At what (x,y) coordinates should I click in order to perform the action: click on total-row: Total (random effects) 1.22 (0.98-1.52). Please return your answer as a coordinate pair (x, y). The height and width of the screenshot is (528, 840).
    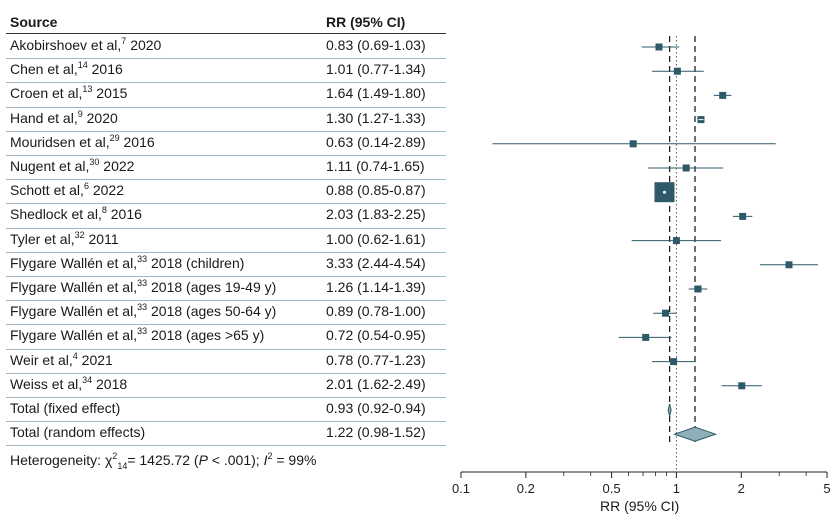
    Looking at the image, I should click on (226, 433).